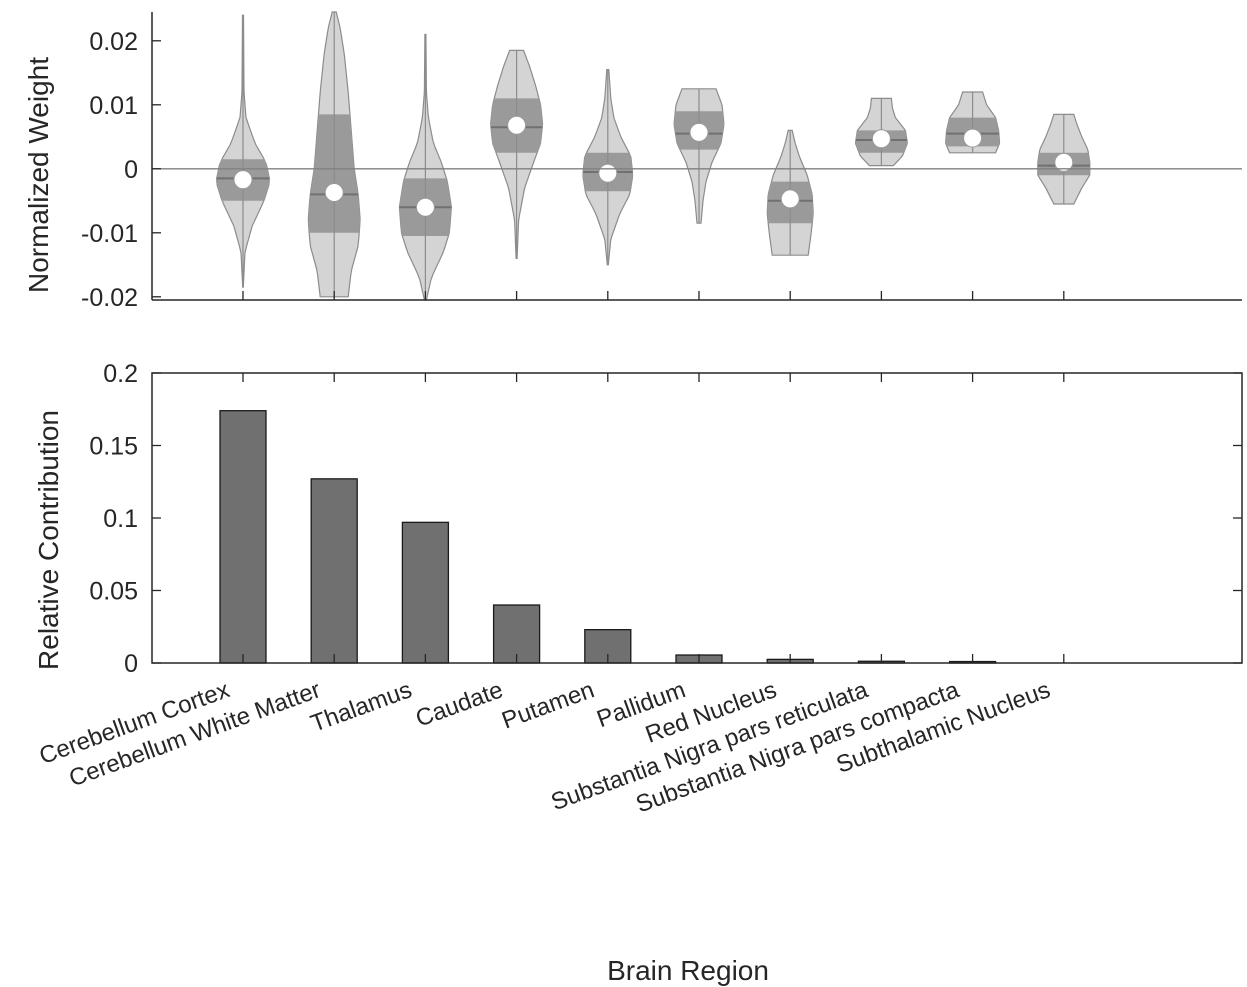  I want to click on bar-y-tick-label: 0, so click(131, 664).